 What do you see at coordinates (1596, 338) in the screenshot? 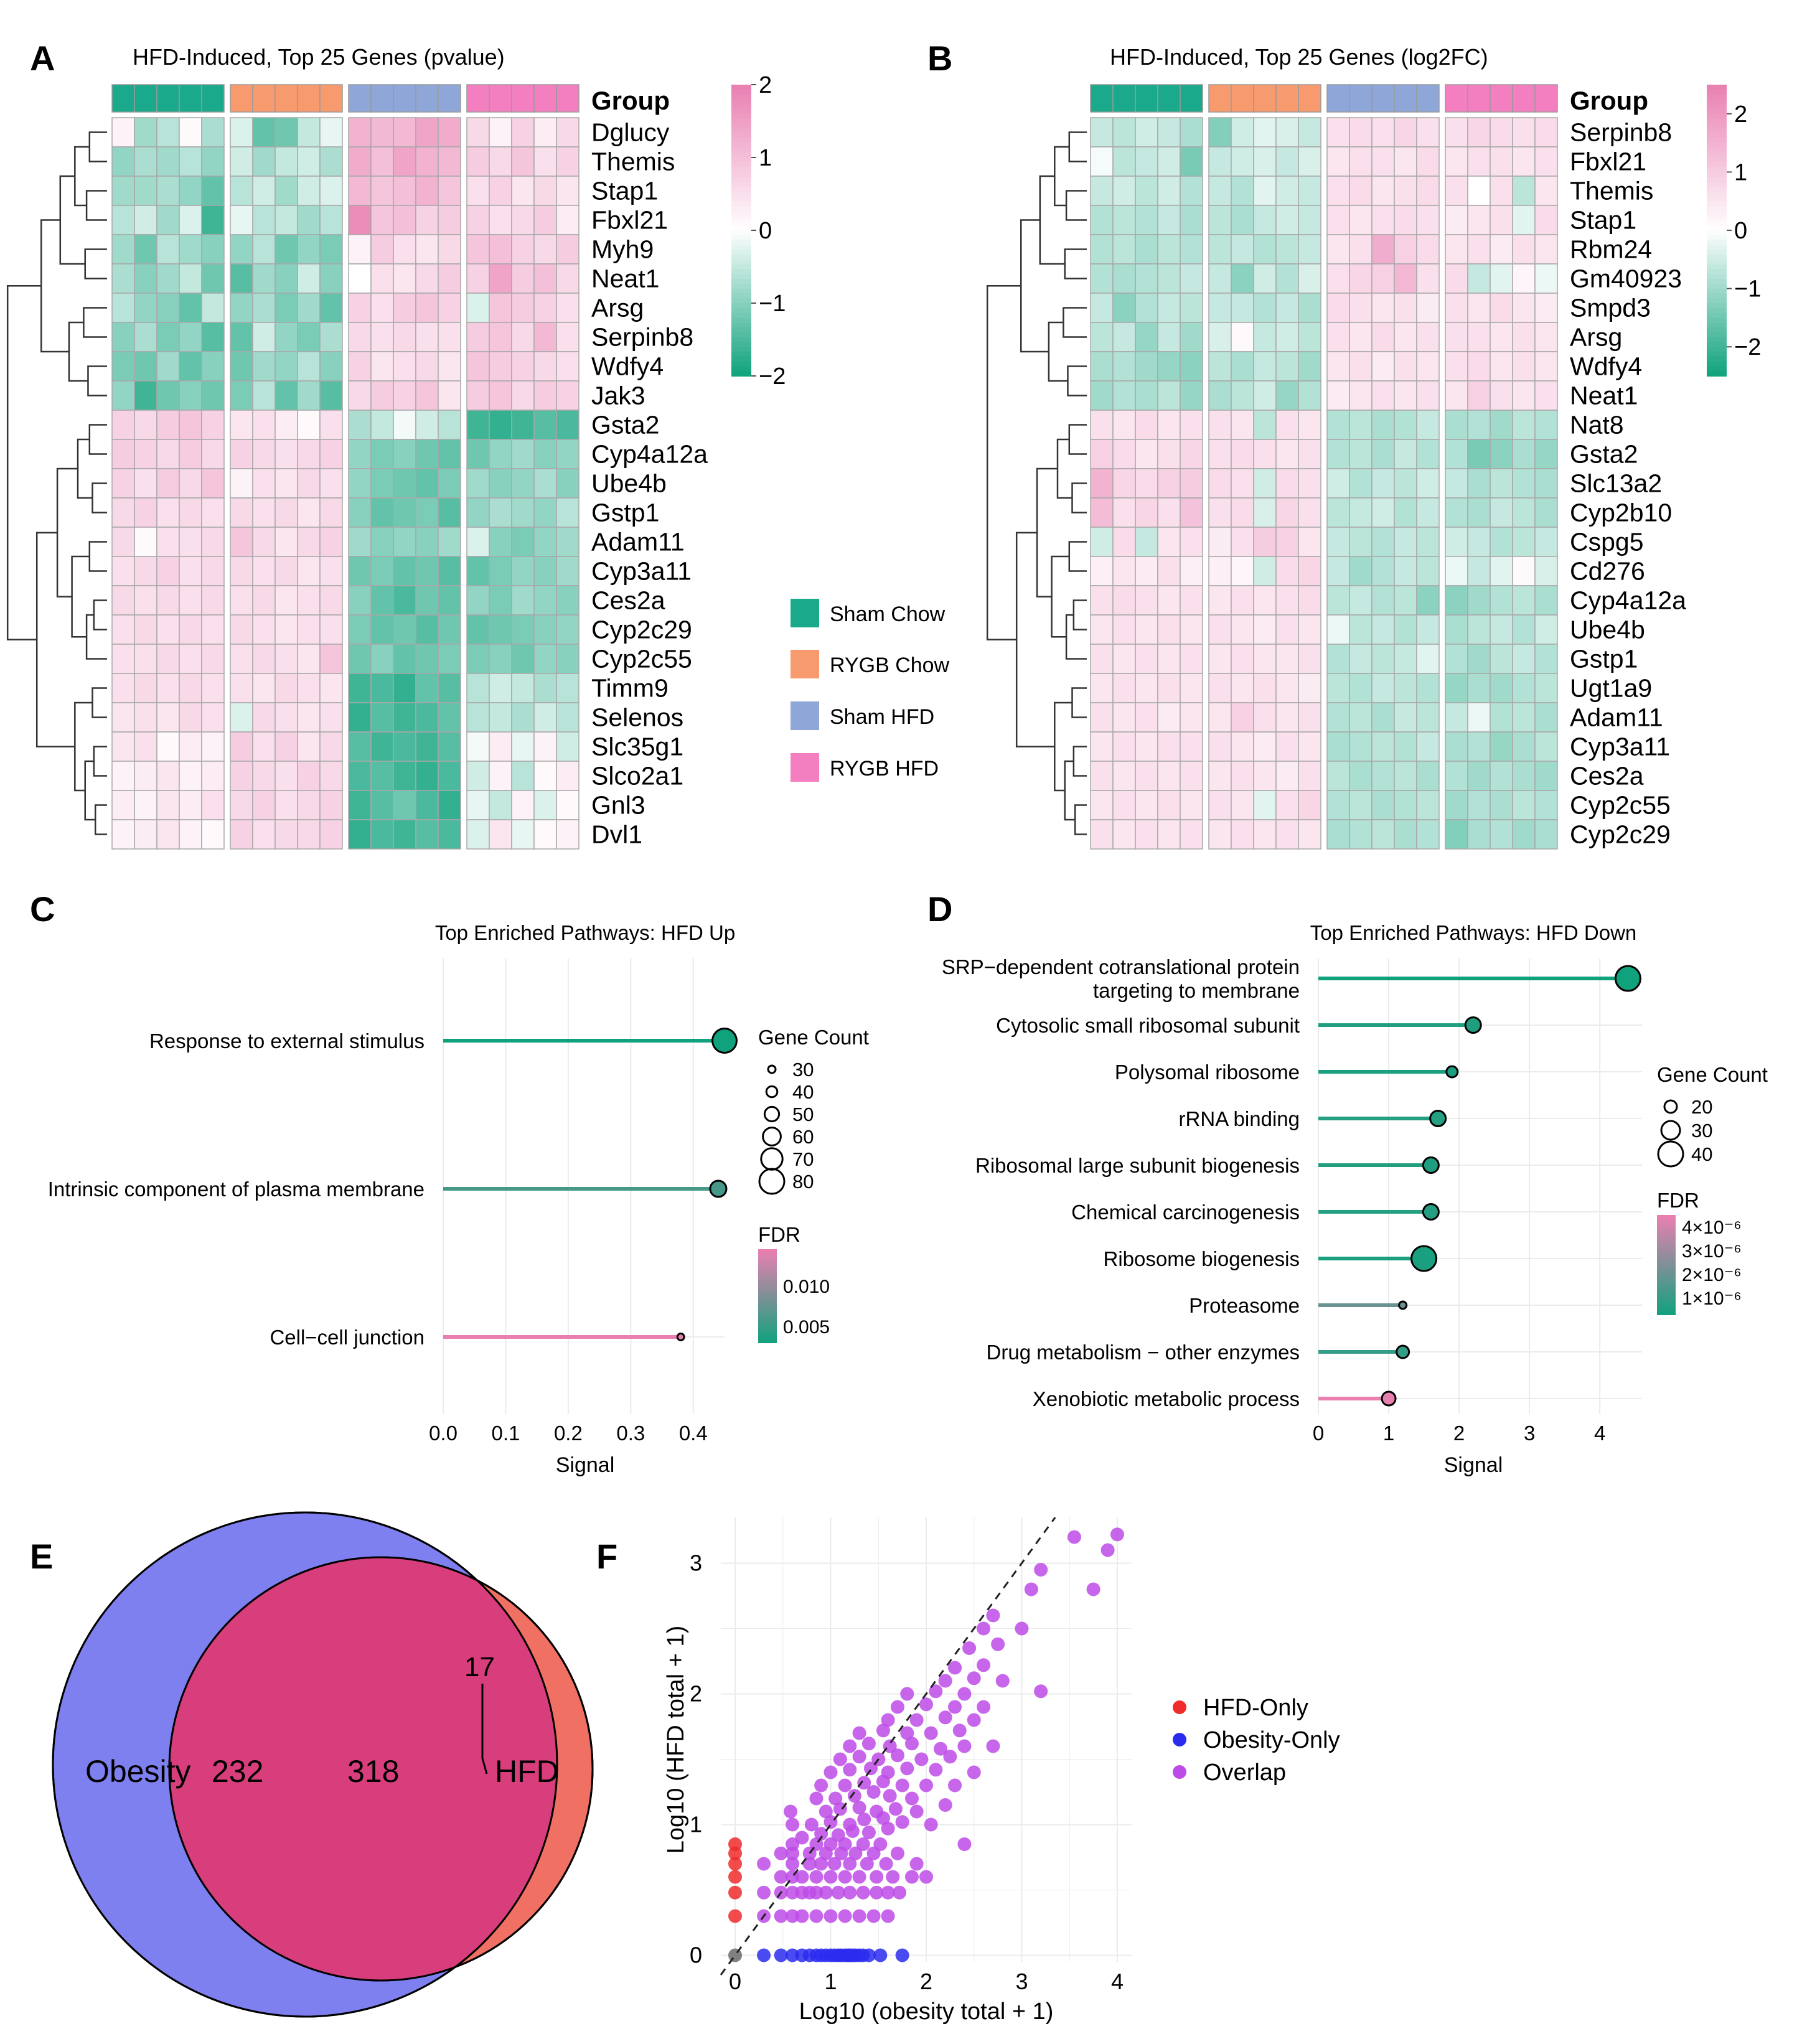
I see `gene-label: Arsg` at bounding box center [1596, 338].